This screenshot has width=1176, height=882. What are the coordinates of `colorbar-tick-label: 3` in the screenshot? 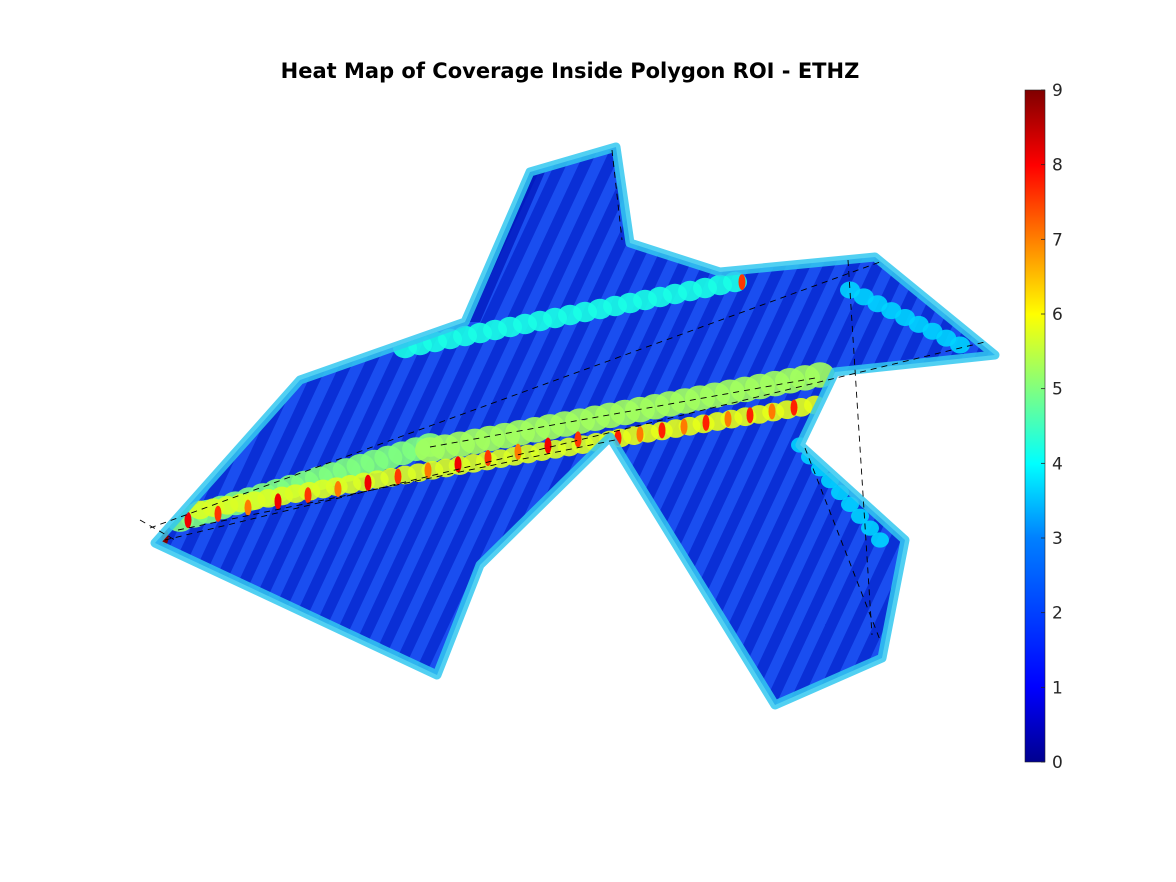 It's located at (1057, 539).